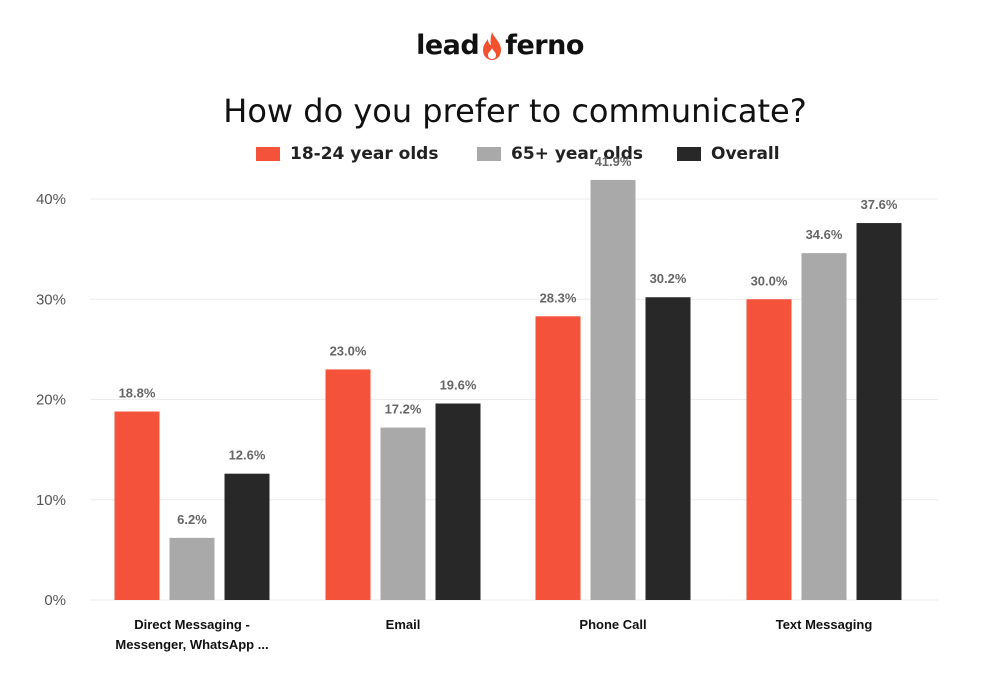  Describe the element at coordinates (51, 299) in the screenshot. I see `y-tick-label: 30%` at that location.